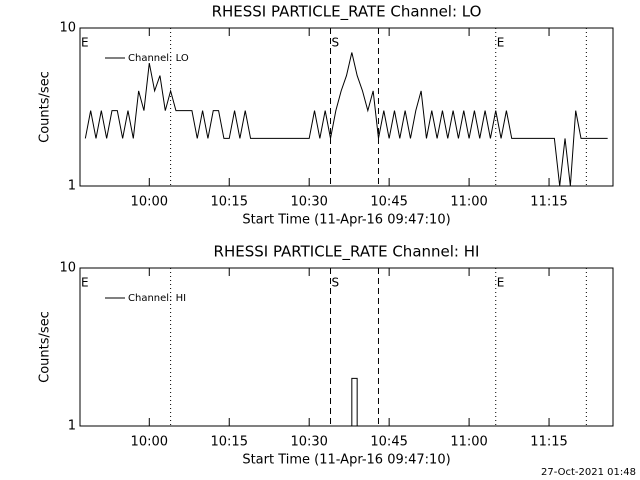 The image size is (640, 480). Describe the element at coordinates (347, 12) in the screenshot. I see `chart-title: RHESSI PARTICLE_RATE Channel: LO` at that location.